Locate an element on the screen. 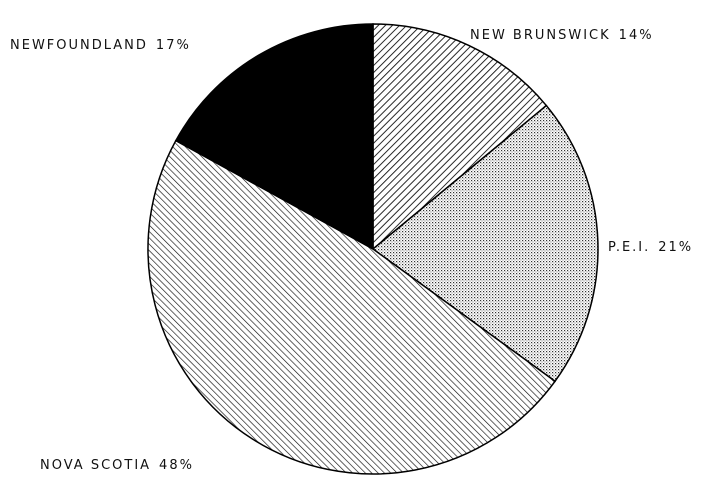 The image size is (725, 477). value-label: 14% is located at coordinates (636, 35).